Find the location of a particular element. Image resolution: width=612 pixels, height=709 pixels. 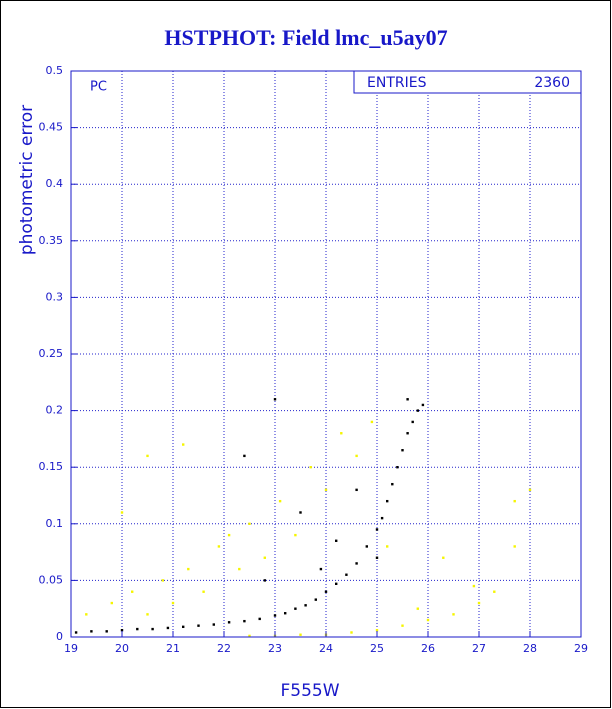

annotation: PC is located at coordinates (98, 87).